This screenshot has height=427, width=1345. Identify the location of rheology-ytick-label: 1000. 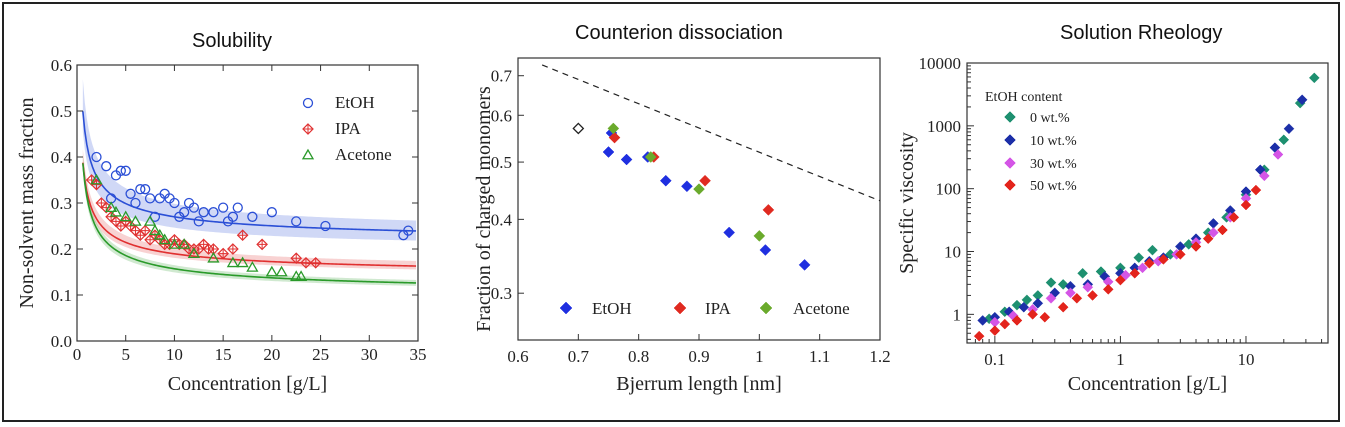
(944, 126).